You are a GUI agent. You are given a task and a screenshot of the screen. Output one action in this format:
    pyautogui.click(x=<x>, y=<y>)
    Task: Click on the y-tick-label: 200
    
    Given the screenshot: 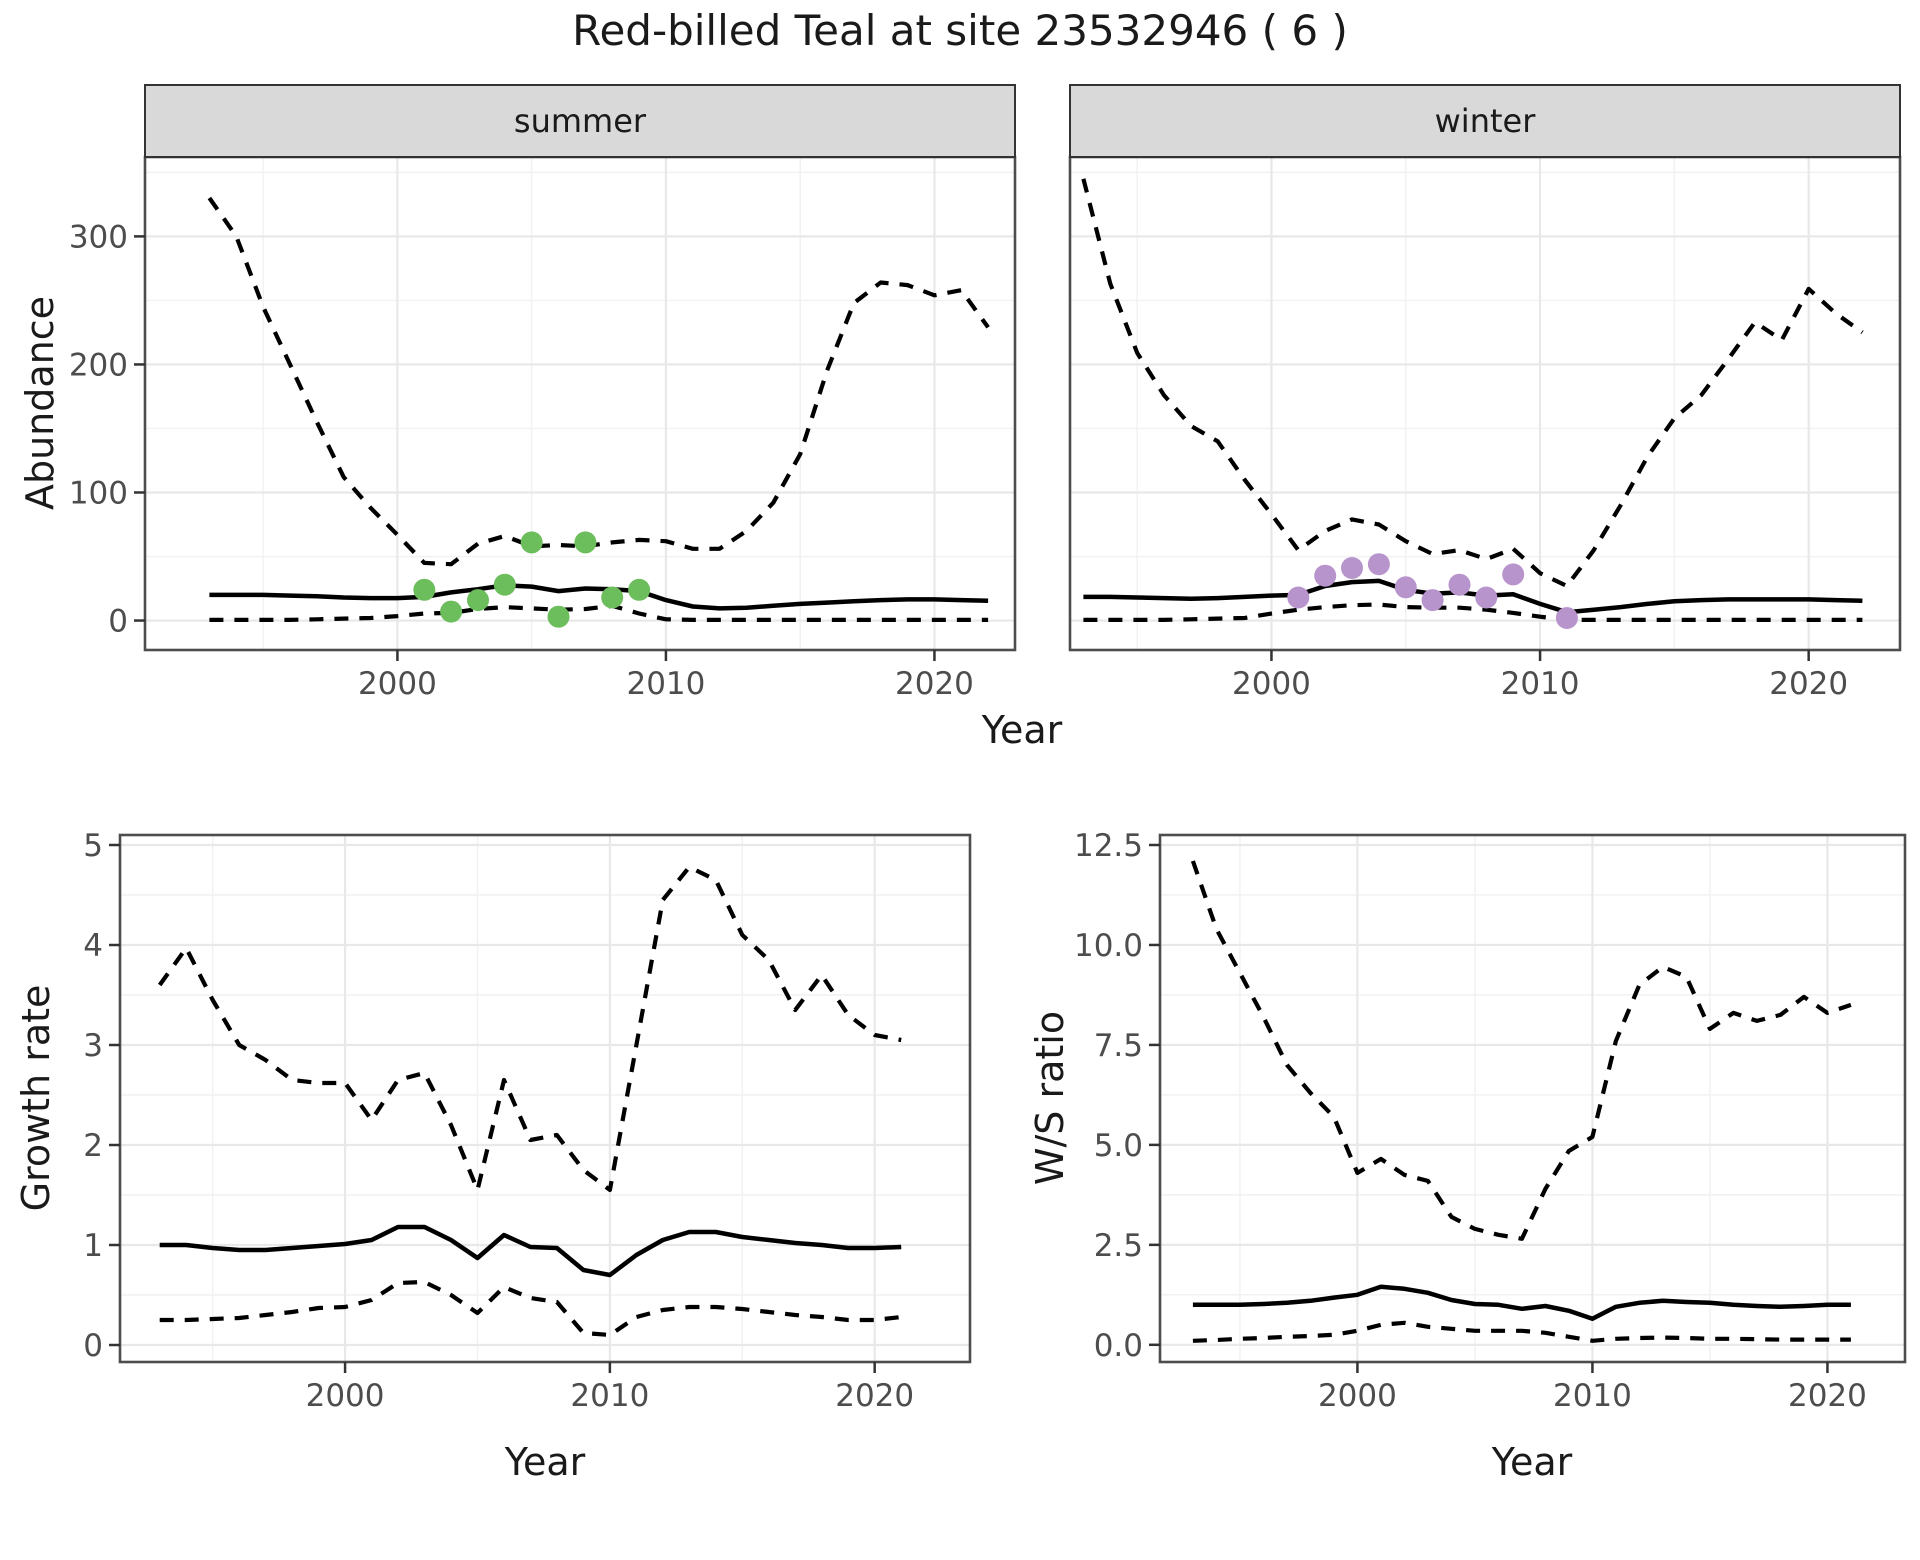 What is the action you would take?
    pyautogui.click(x=98, y=365)
    